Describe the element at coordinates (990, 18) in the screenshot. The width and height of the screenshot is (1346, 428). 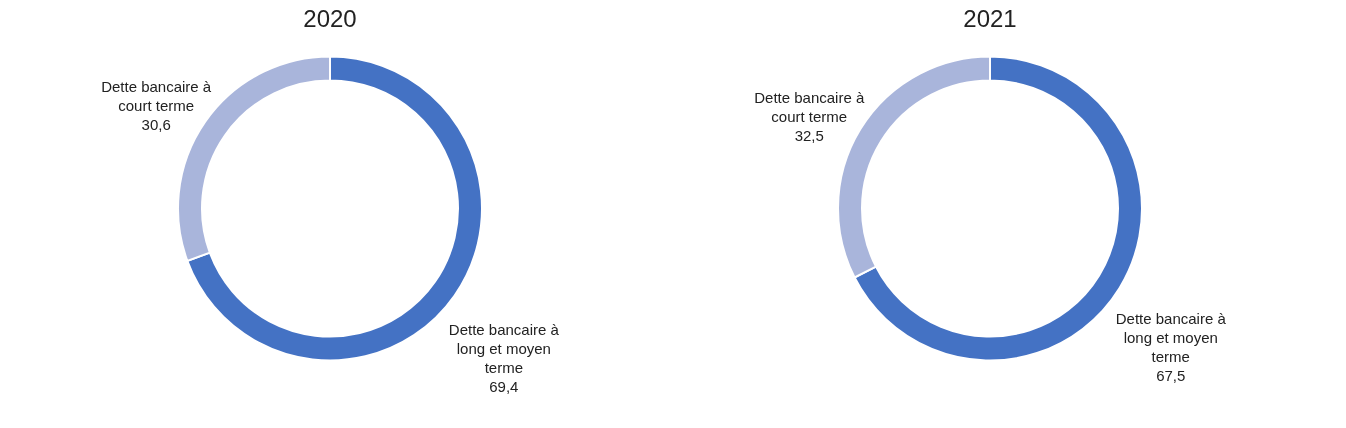
I see `chart-title: 2021` at that location.